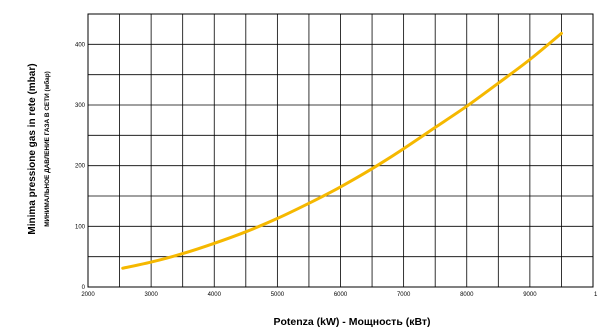 This screenshot has width=599, height=333. Describe the element at coordinates (596, 295) in the screenshot. I see `x-tick-label: 1` at that location.